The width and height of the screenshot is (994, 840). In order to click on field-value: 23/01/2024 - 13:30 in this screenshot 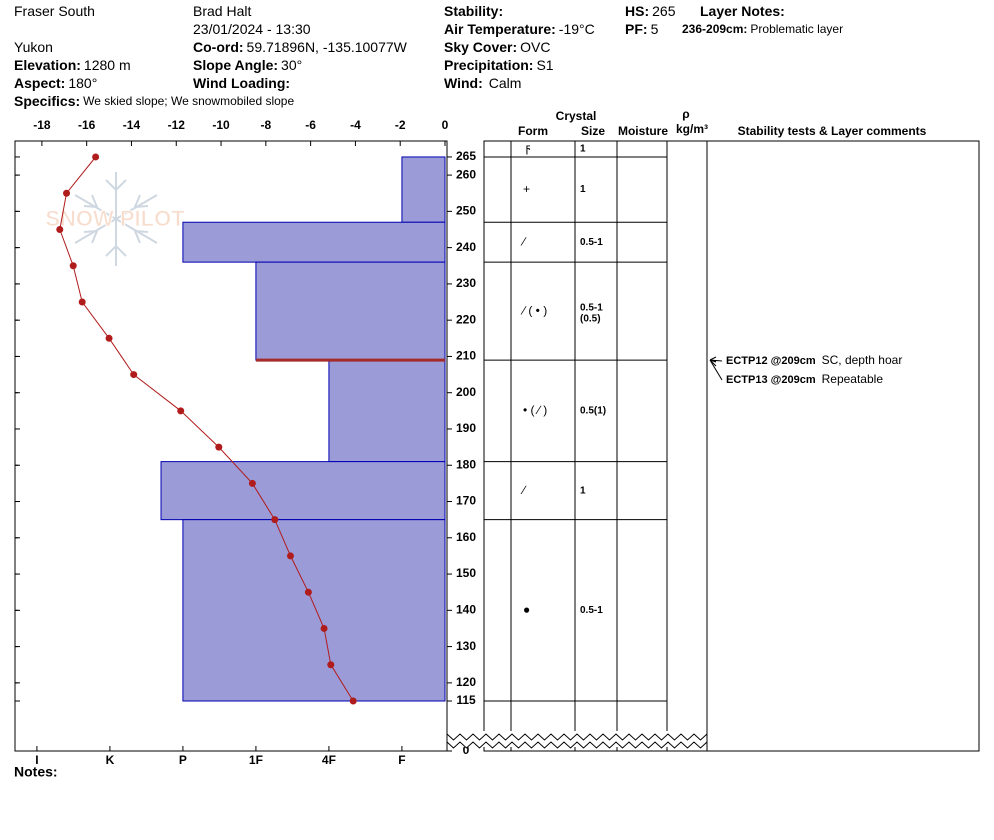, I will do `click(252, 29)`.